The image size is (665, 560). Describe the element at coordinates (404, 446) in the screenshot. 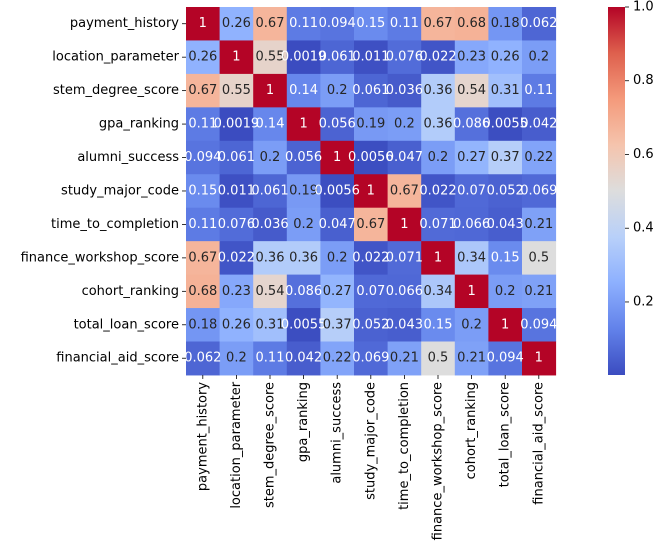

I see `column-label: time_to_completion` at that location.